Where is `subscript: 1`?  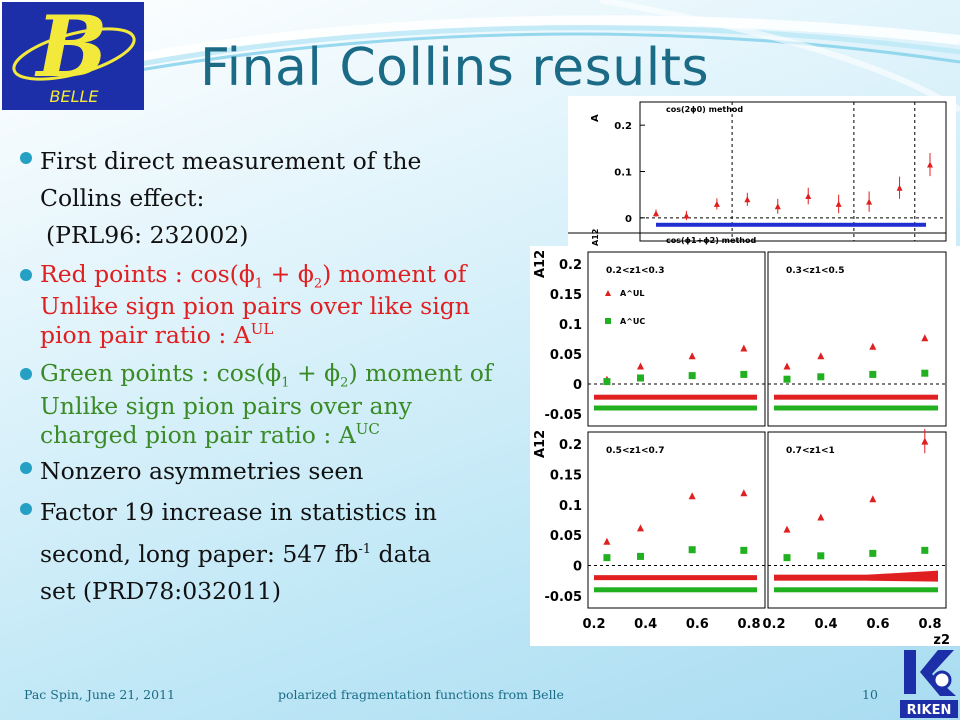
subscript: 1 is located at coordinates (285, 384).